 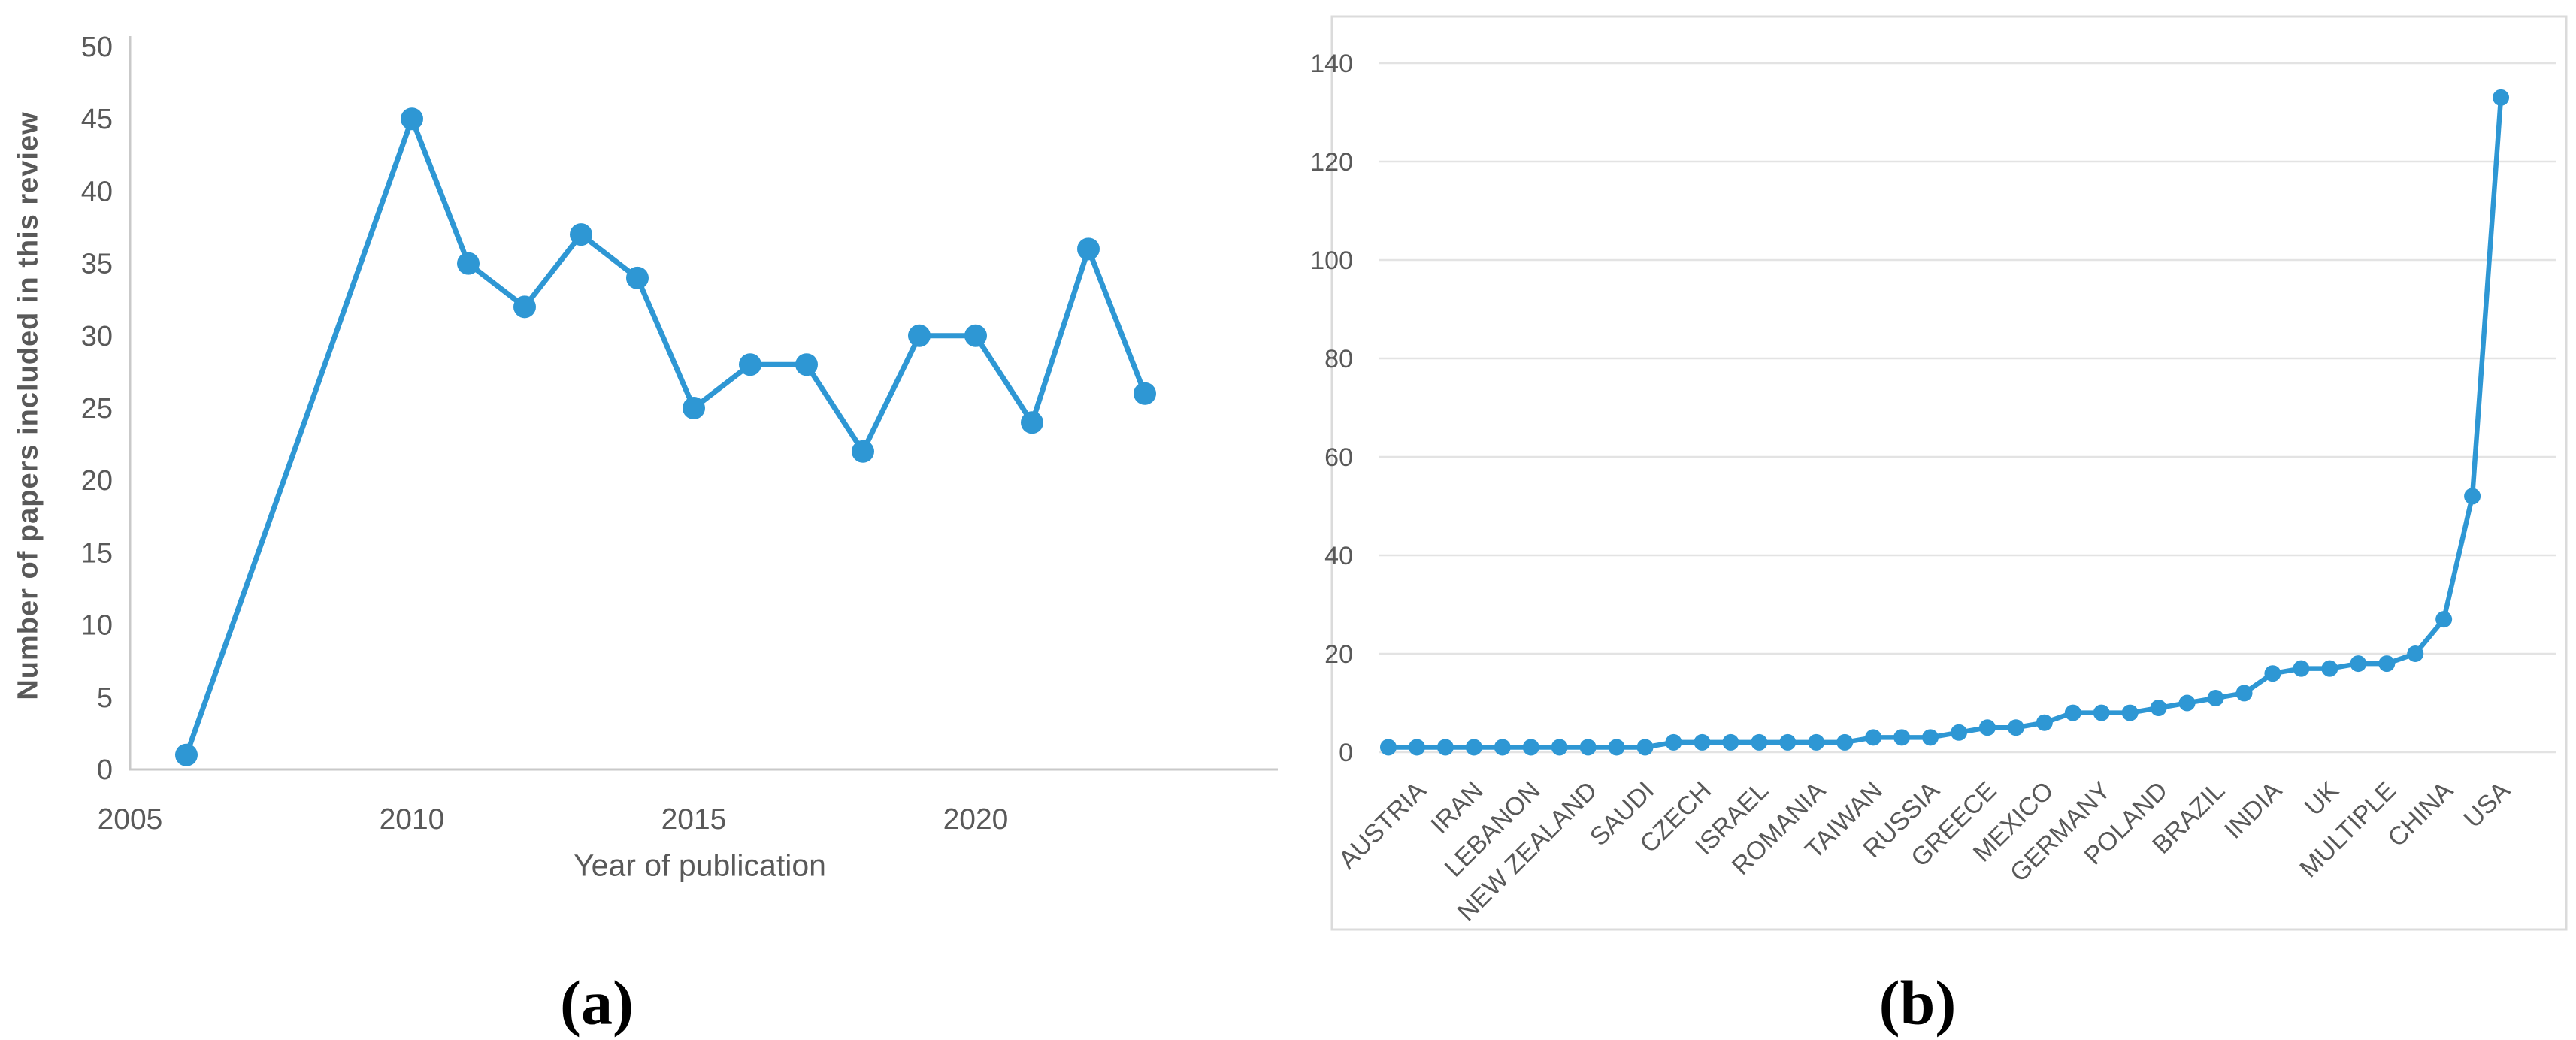 What do you see at coordinates (130, 819) in the screenshot?
I see `x-tick-label: 2005` at bounding box center [130, 819].